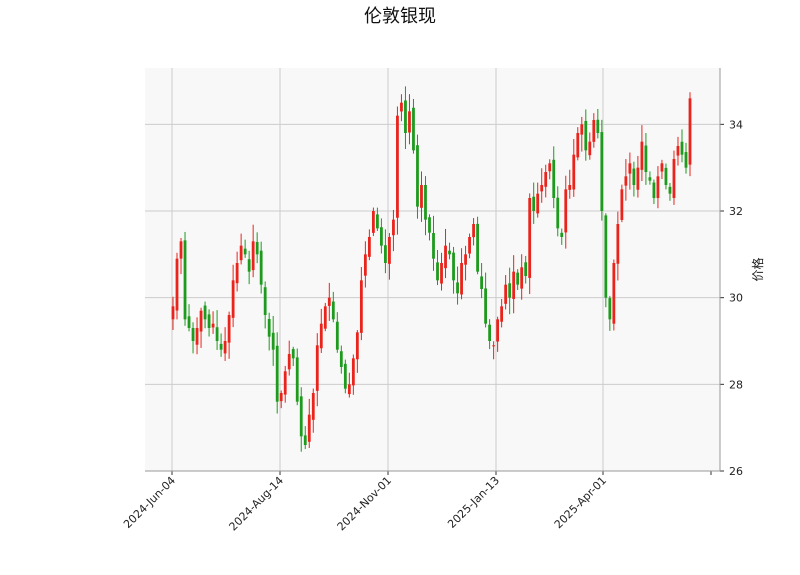  I want to click on y-axis-label: 价格, so click(757, 269).